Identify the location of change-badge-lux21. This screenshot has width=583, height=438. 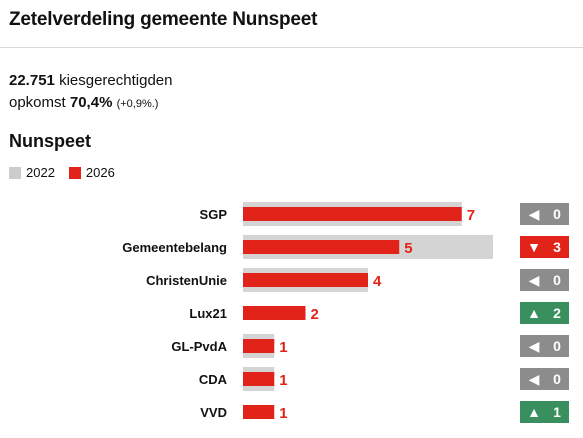
(544, 313).